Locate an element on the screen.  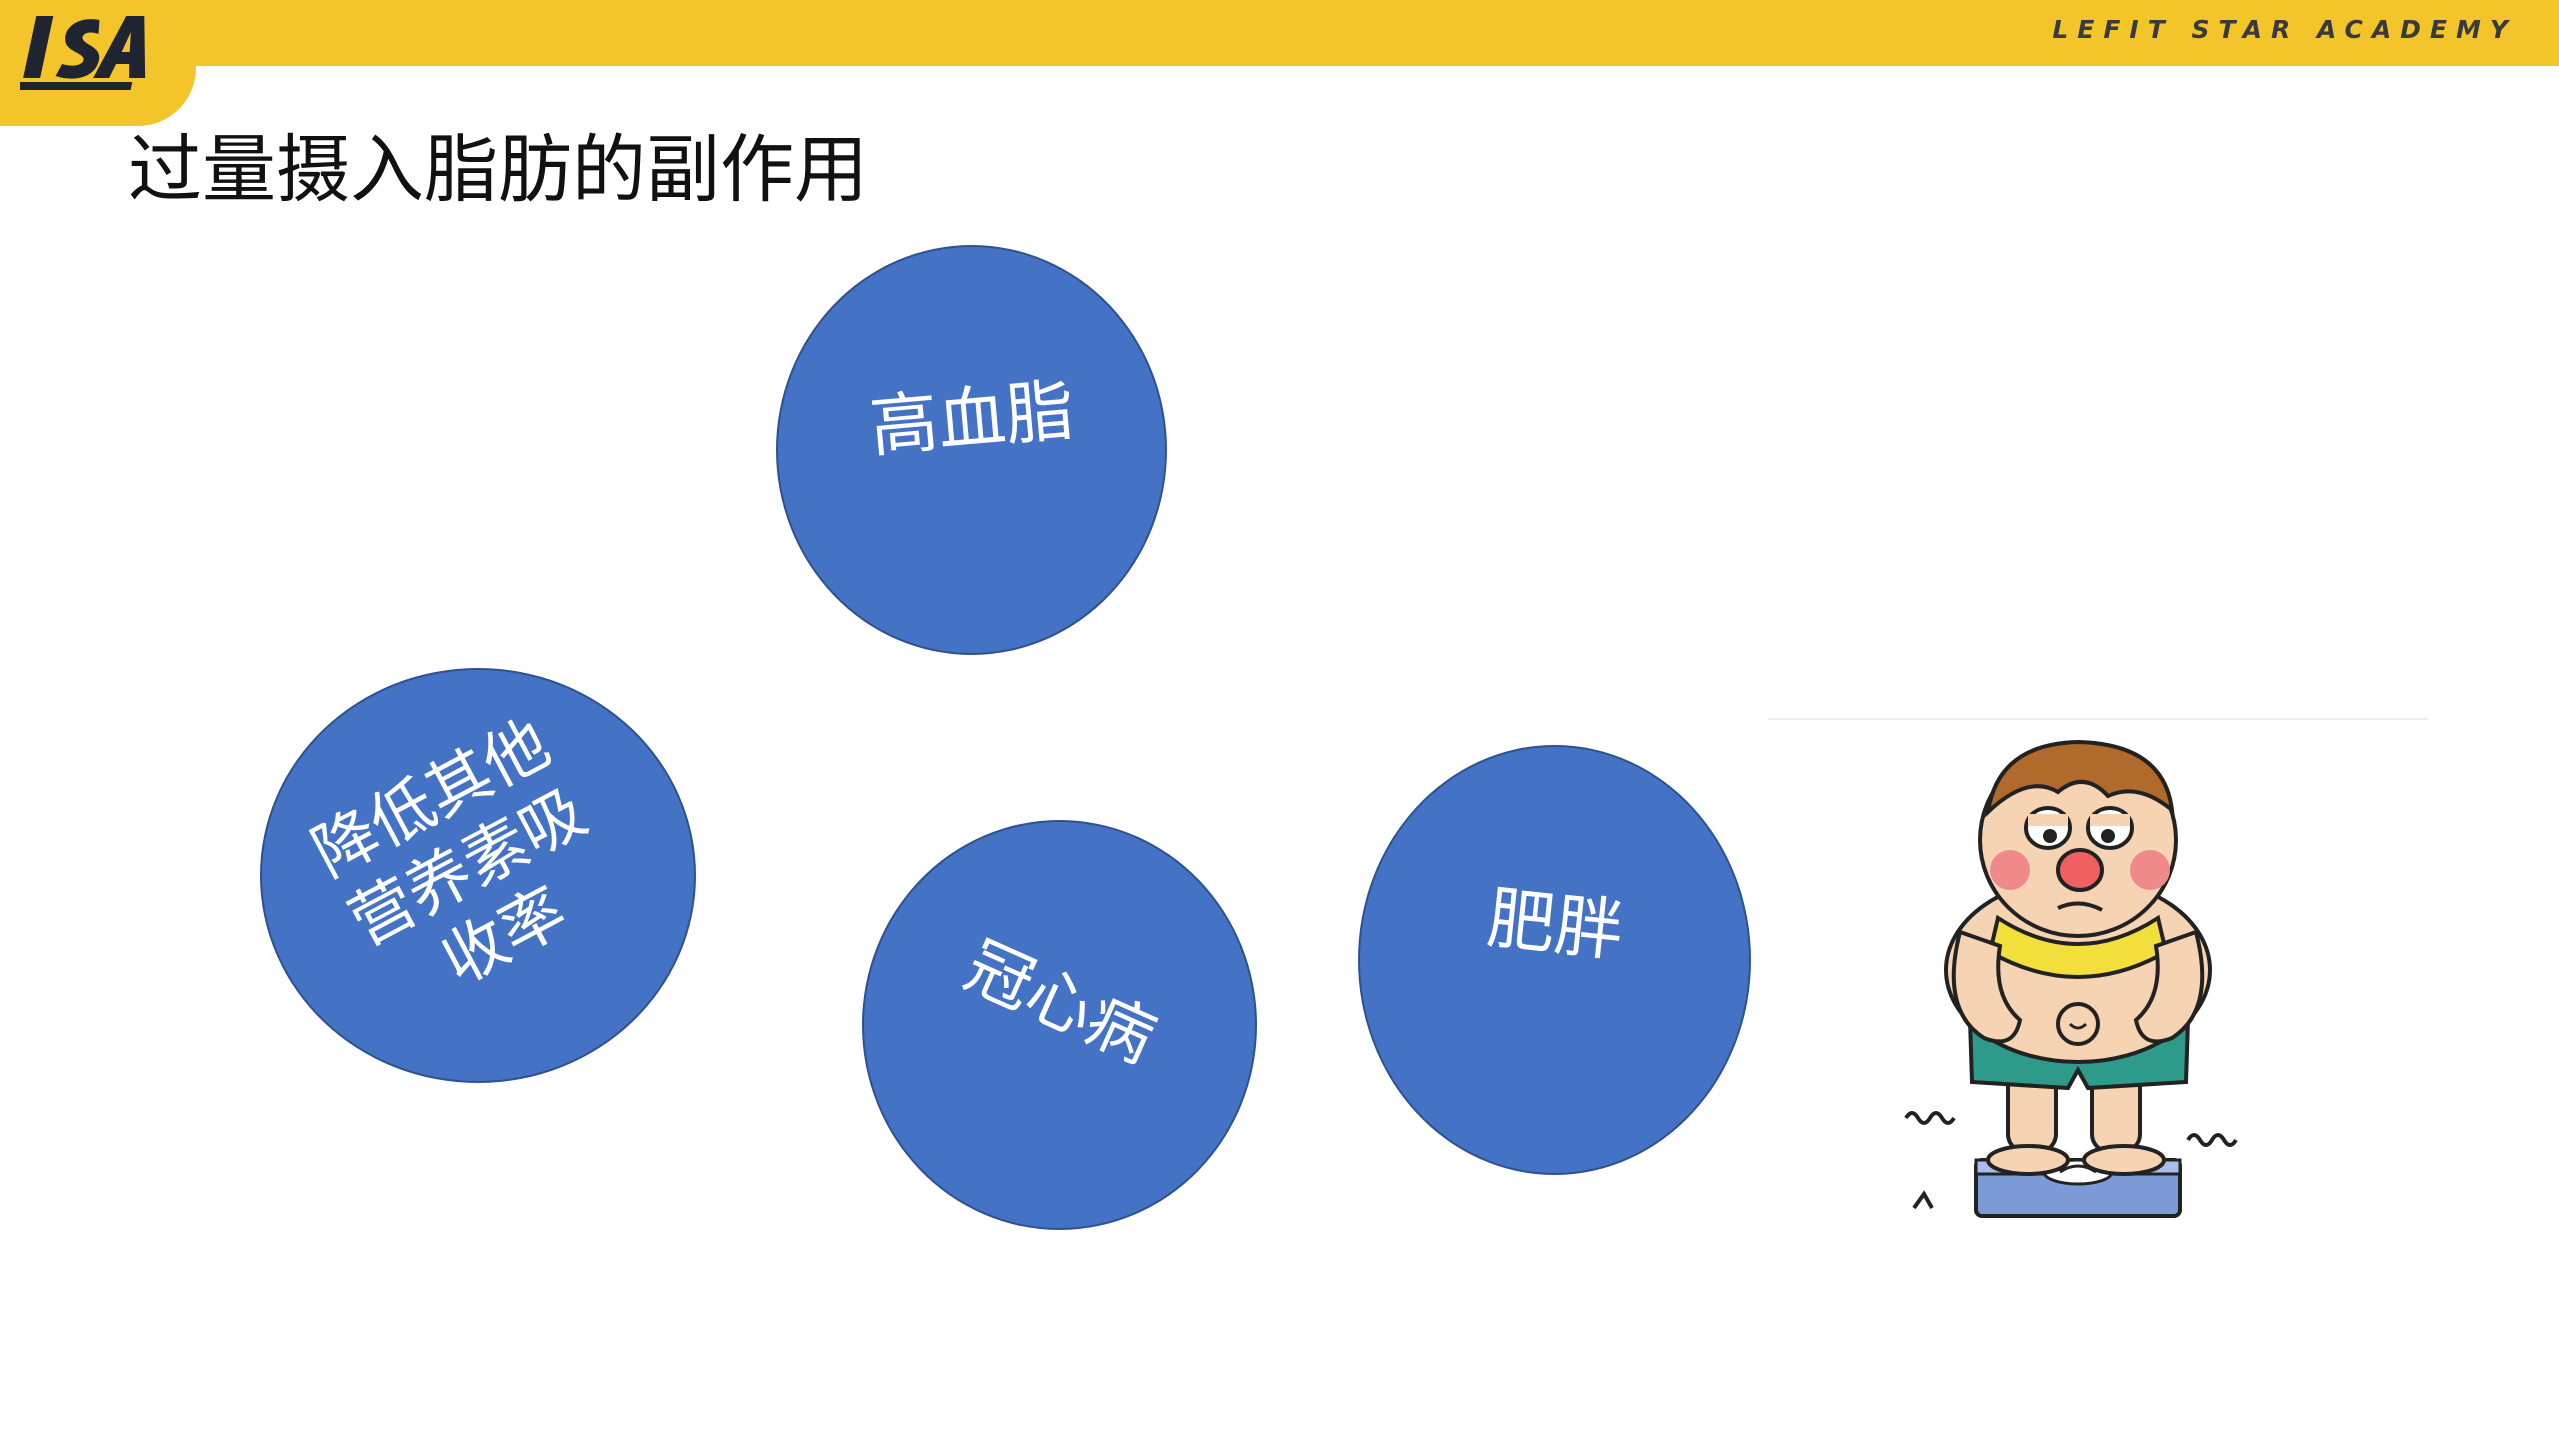
bubble-heart-disease: 冠心病 is located at coordinates (1059, 1025).